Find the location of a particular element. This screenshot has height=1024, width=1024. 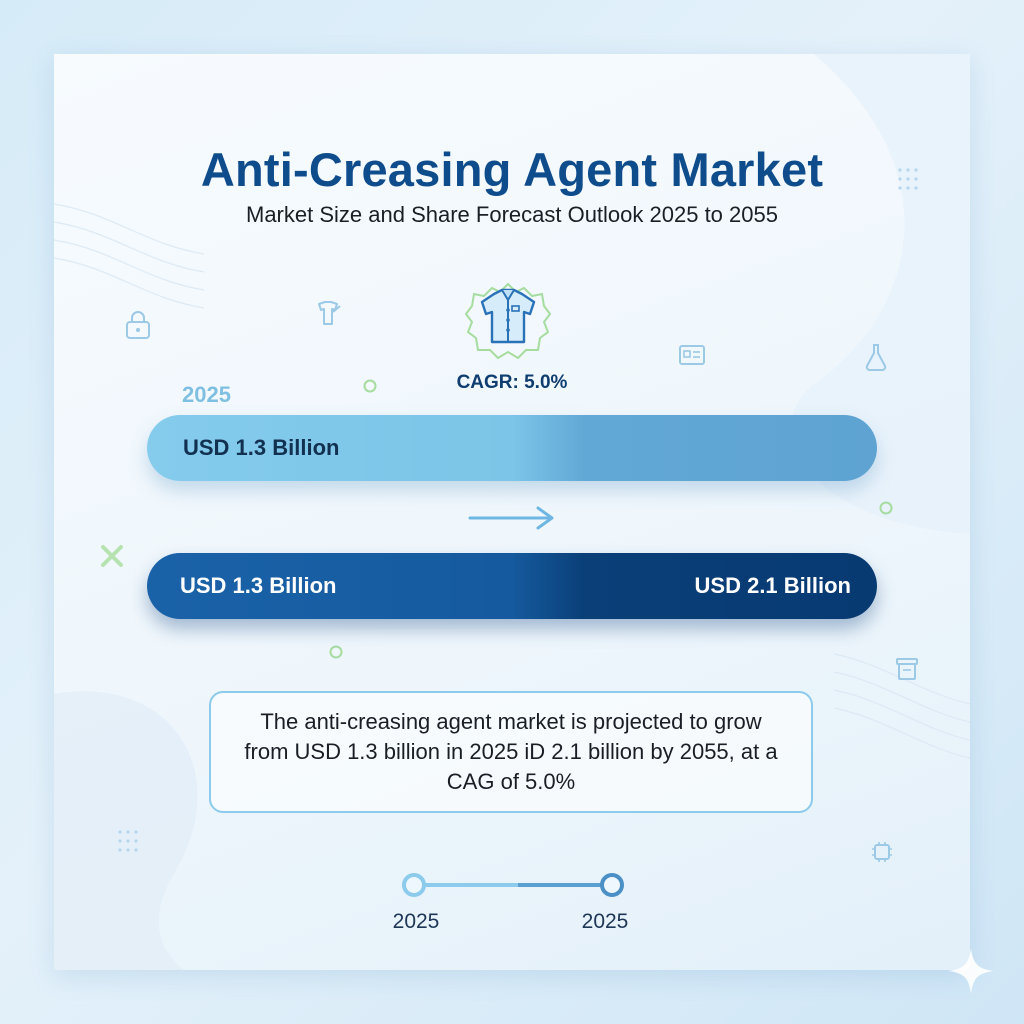

bar-forecast-end-value: USD 2.1 Billion is located at coordinates (772, 585).